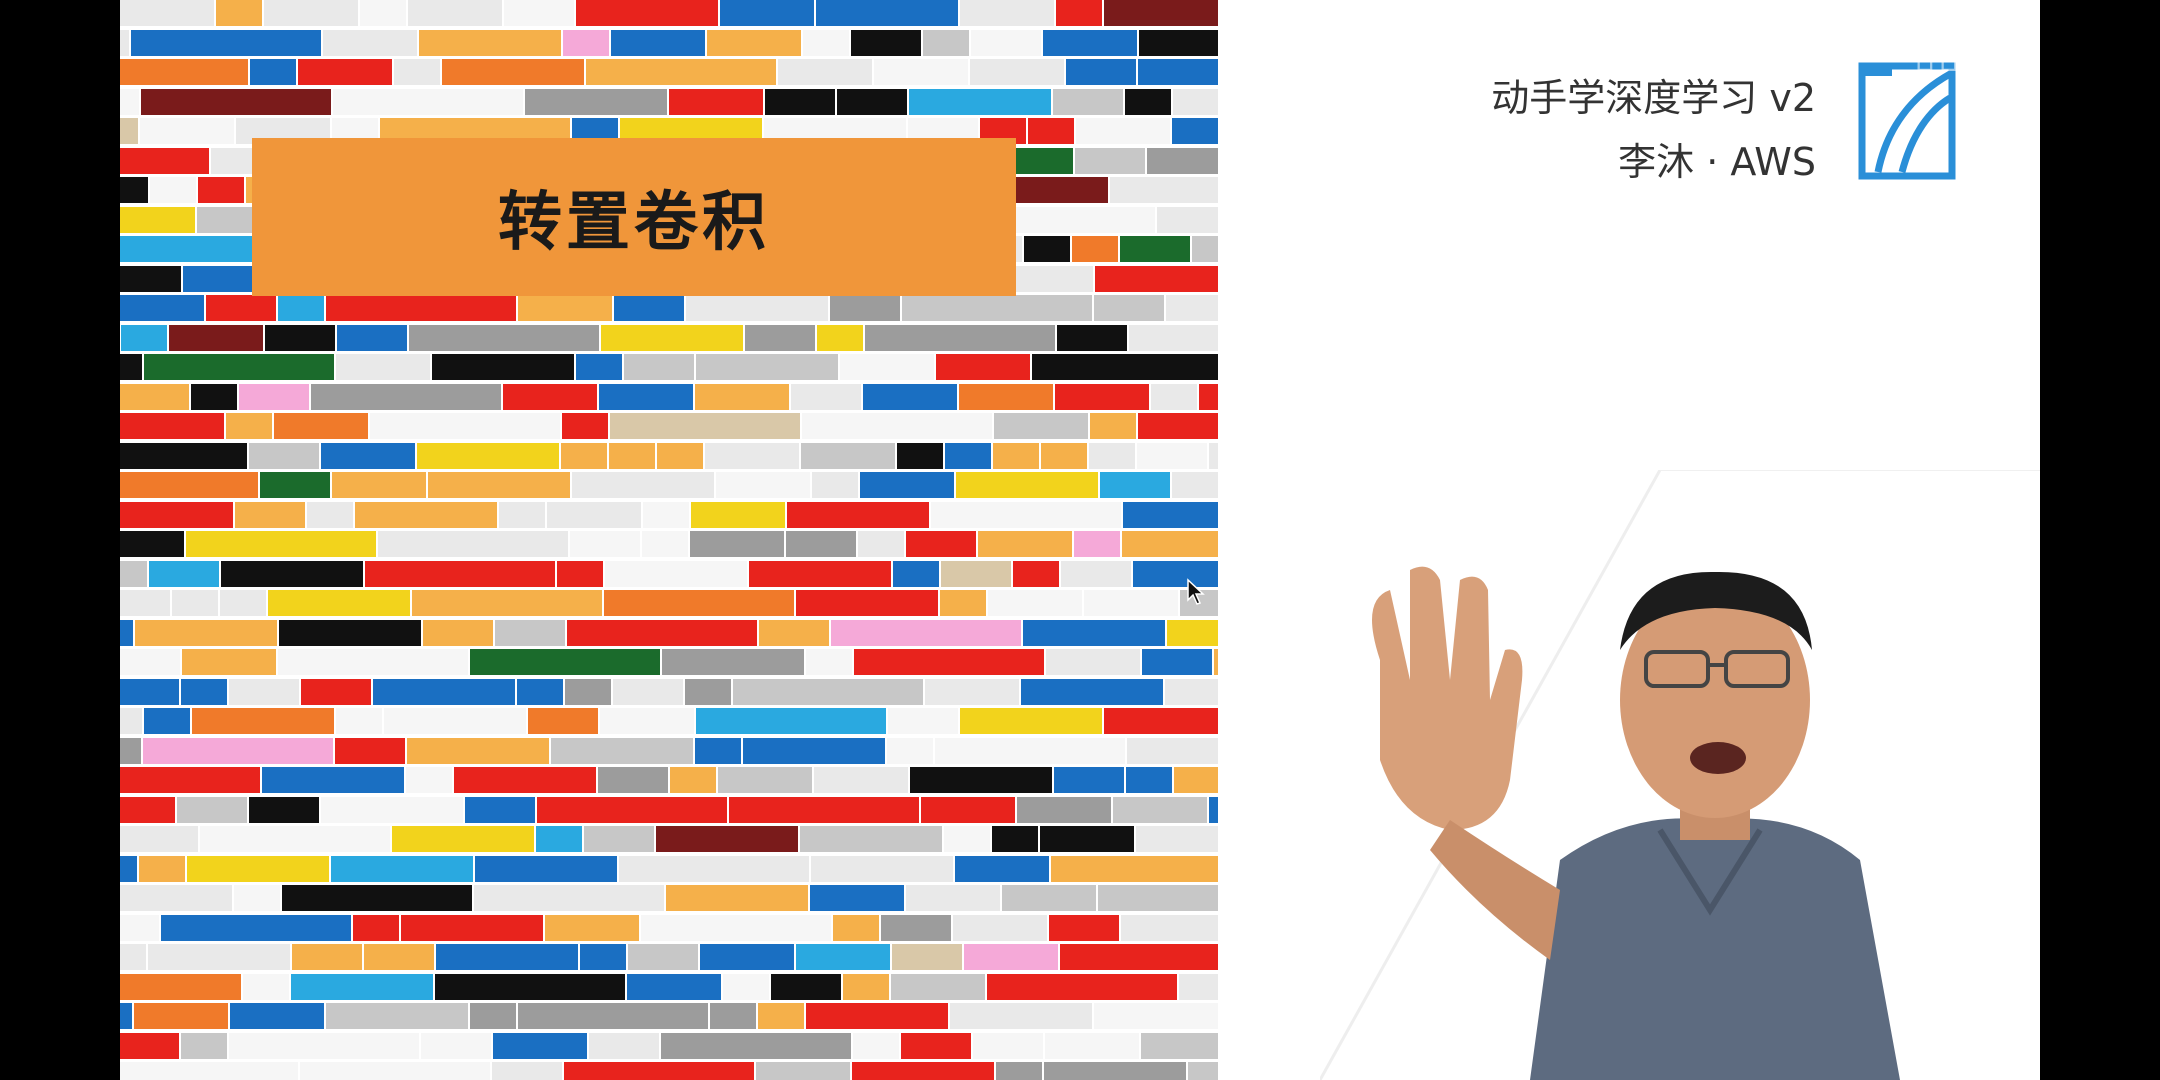 This screenshot has width=2160, height=1080. What do you see at coordinates (634, 223) in the screenshot?
I see `slide-title: 转置卷积` at bounding box center [634, 223].